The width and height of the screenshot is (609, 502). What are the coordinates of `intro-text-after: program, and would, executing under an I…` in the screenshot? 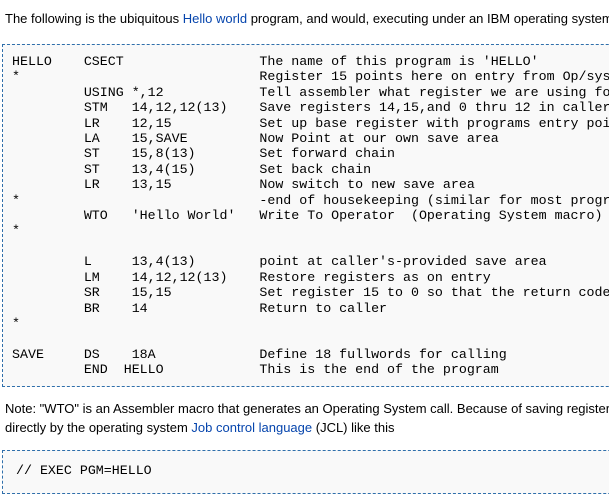 It's located at (428, 18).